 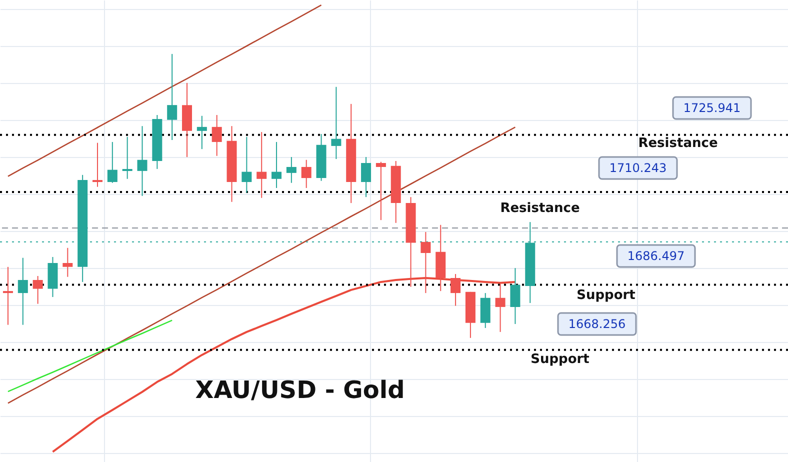 What do you see at coordinates (300, 390) in the screenshot?
I see `text: XAU/USD - Gold` at bounding box center [300, 390].